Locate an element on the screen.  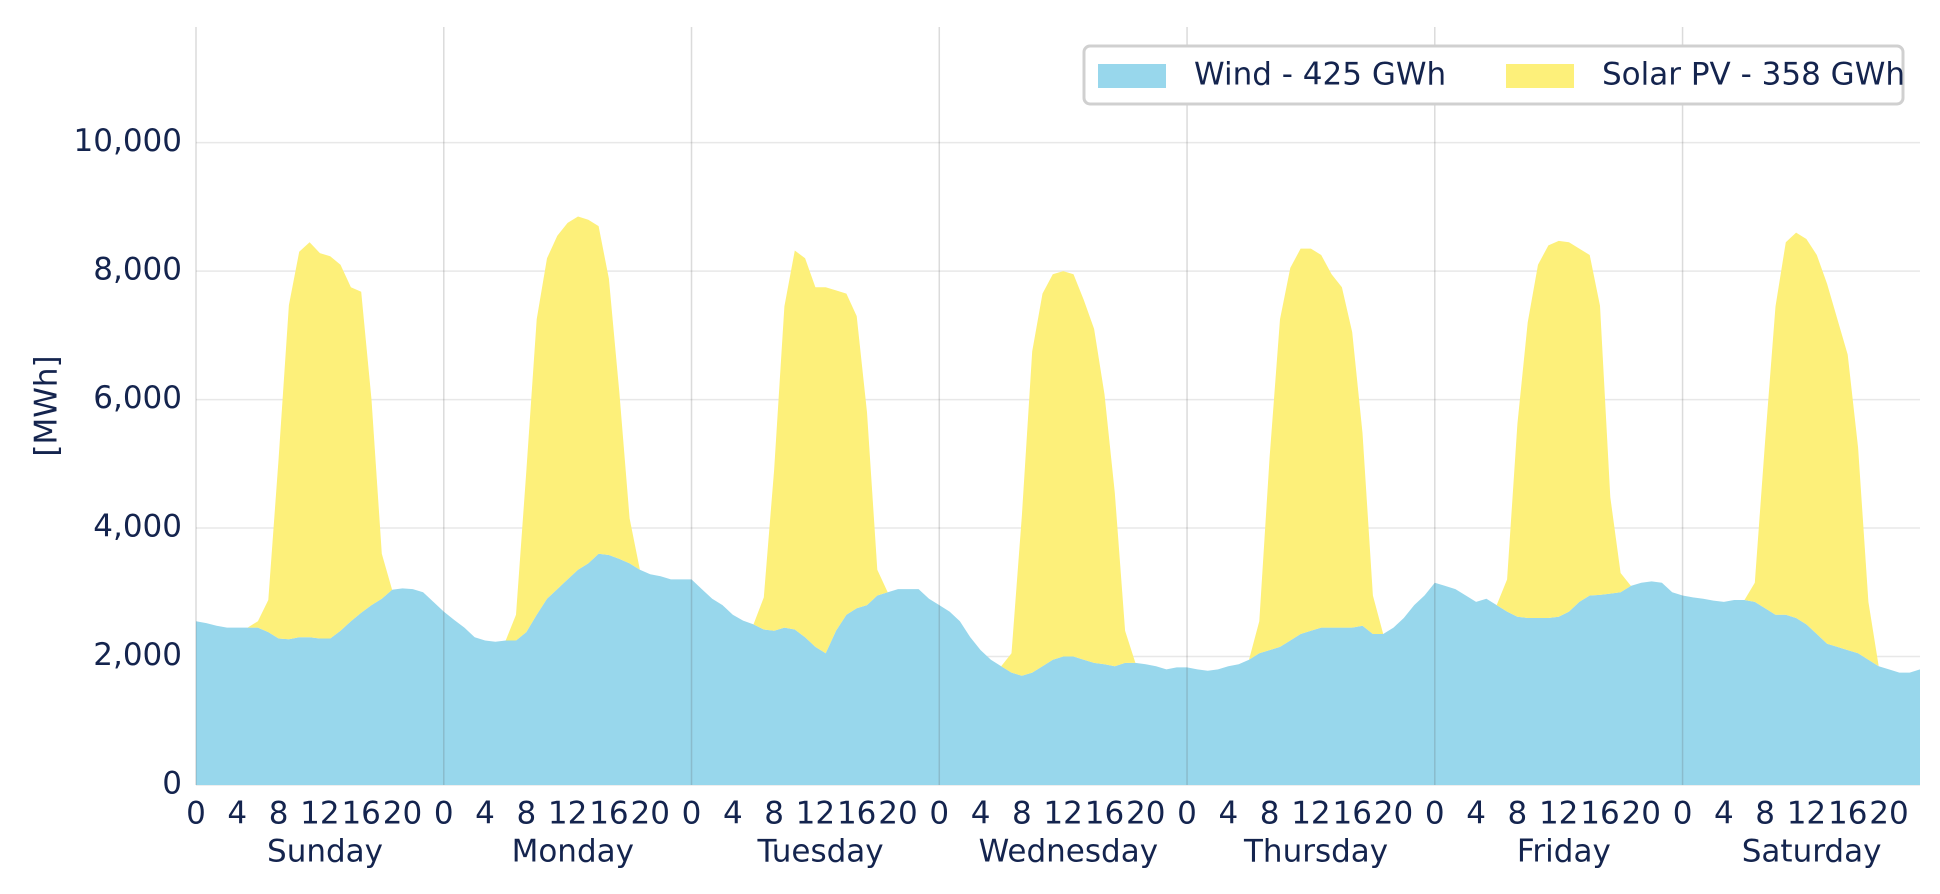
y-tick-label: 10,000 is located at coordinates (128, 141).